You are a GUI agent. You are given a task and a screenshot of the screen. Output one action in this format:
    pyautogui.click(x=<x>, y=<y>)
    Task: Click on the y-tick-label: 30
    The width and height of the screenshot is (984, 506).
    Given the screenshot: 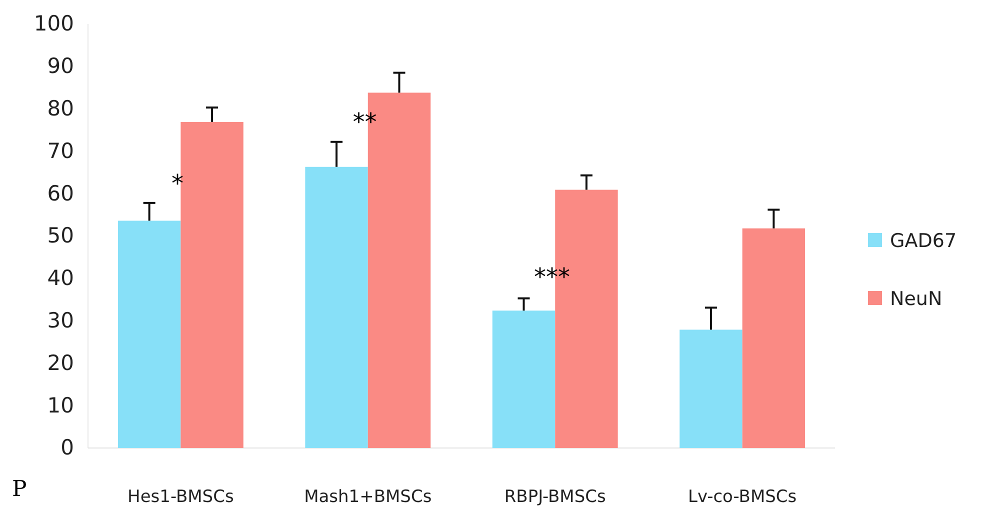 What is the action you would take?
    pyautogui.click(x=60, y=320)
    